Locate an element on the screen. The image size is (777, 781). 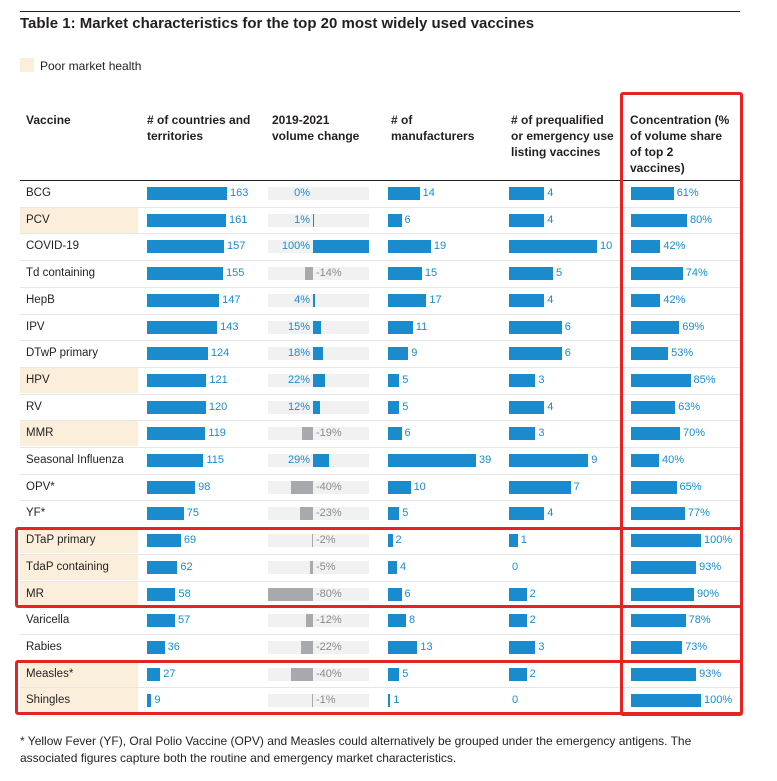
concentration-label-ipv: 69% is located at coordinates (693, 326).